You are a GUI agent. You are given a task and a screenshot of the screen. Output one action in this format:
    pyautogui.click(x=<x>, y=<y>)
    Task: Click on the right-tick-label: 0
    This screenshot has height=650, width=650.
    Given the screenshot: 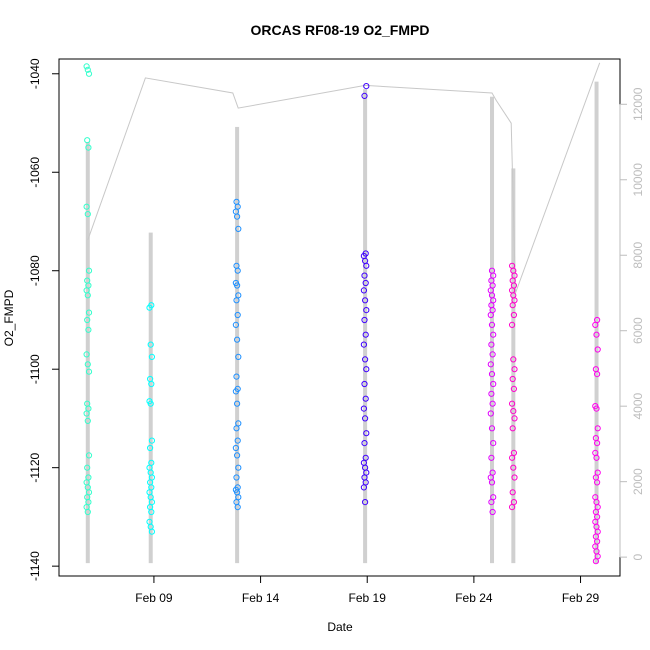 What is the action you would take?
    pyautogui.click(x=638, y=556)
    